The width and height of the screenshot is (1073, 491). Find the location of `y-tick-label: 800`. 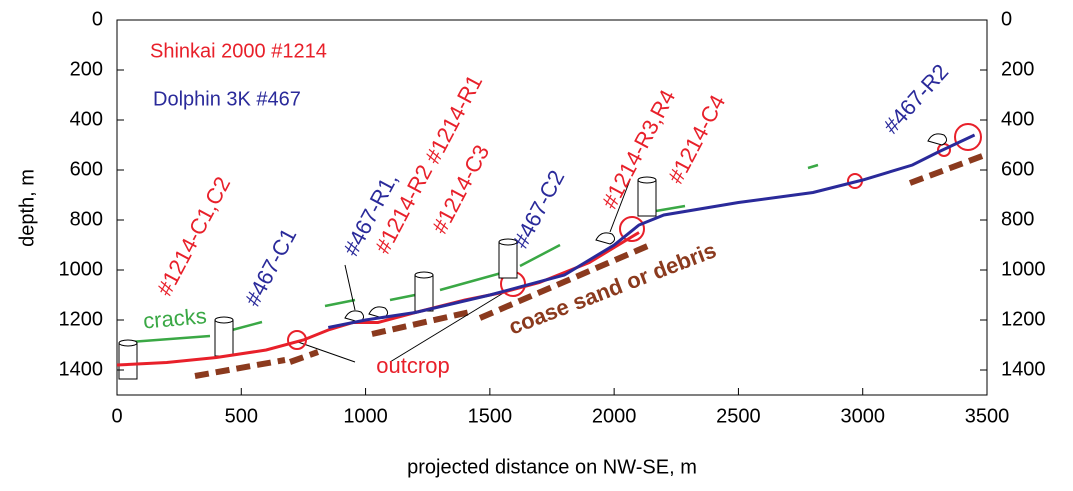

y-tick-label: 800 is located at coordinates (86, 219).